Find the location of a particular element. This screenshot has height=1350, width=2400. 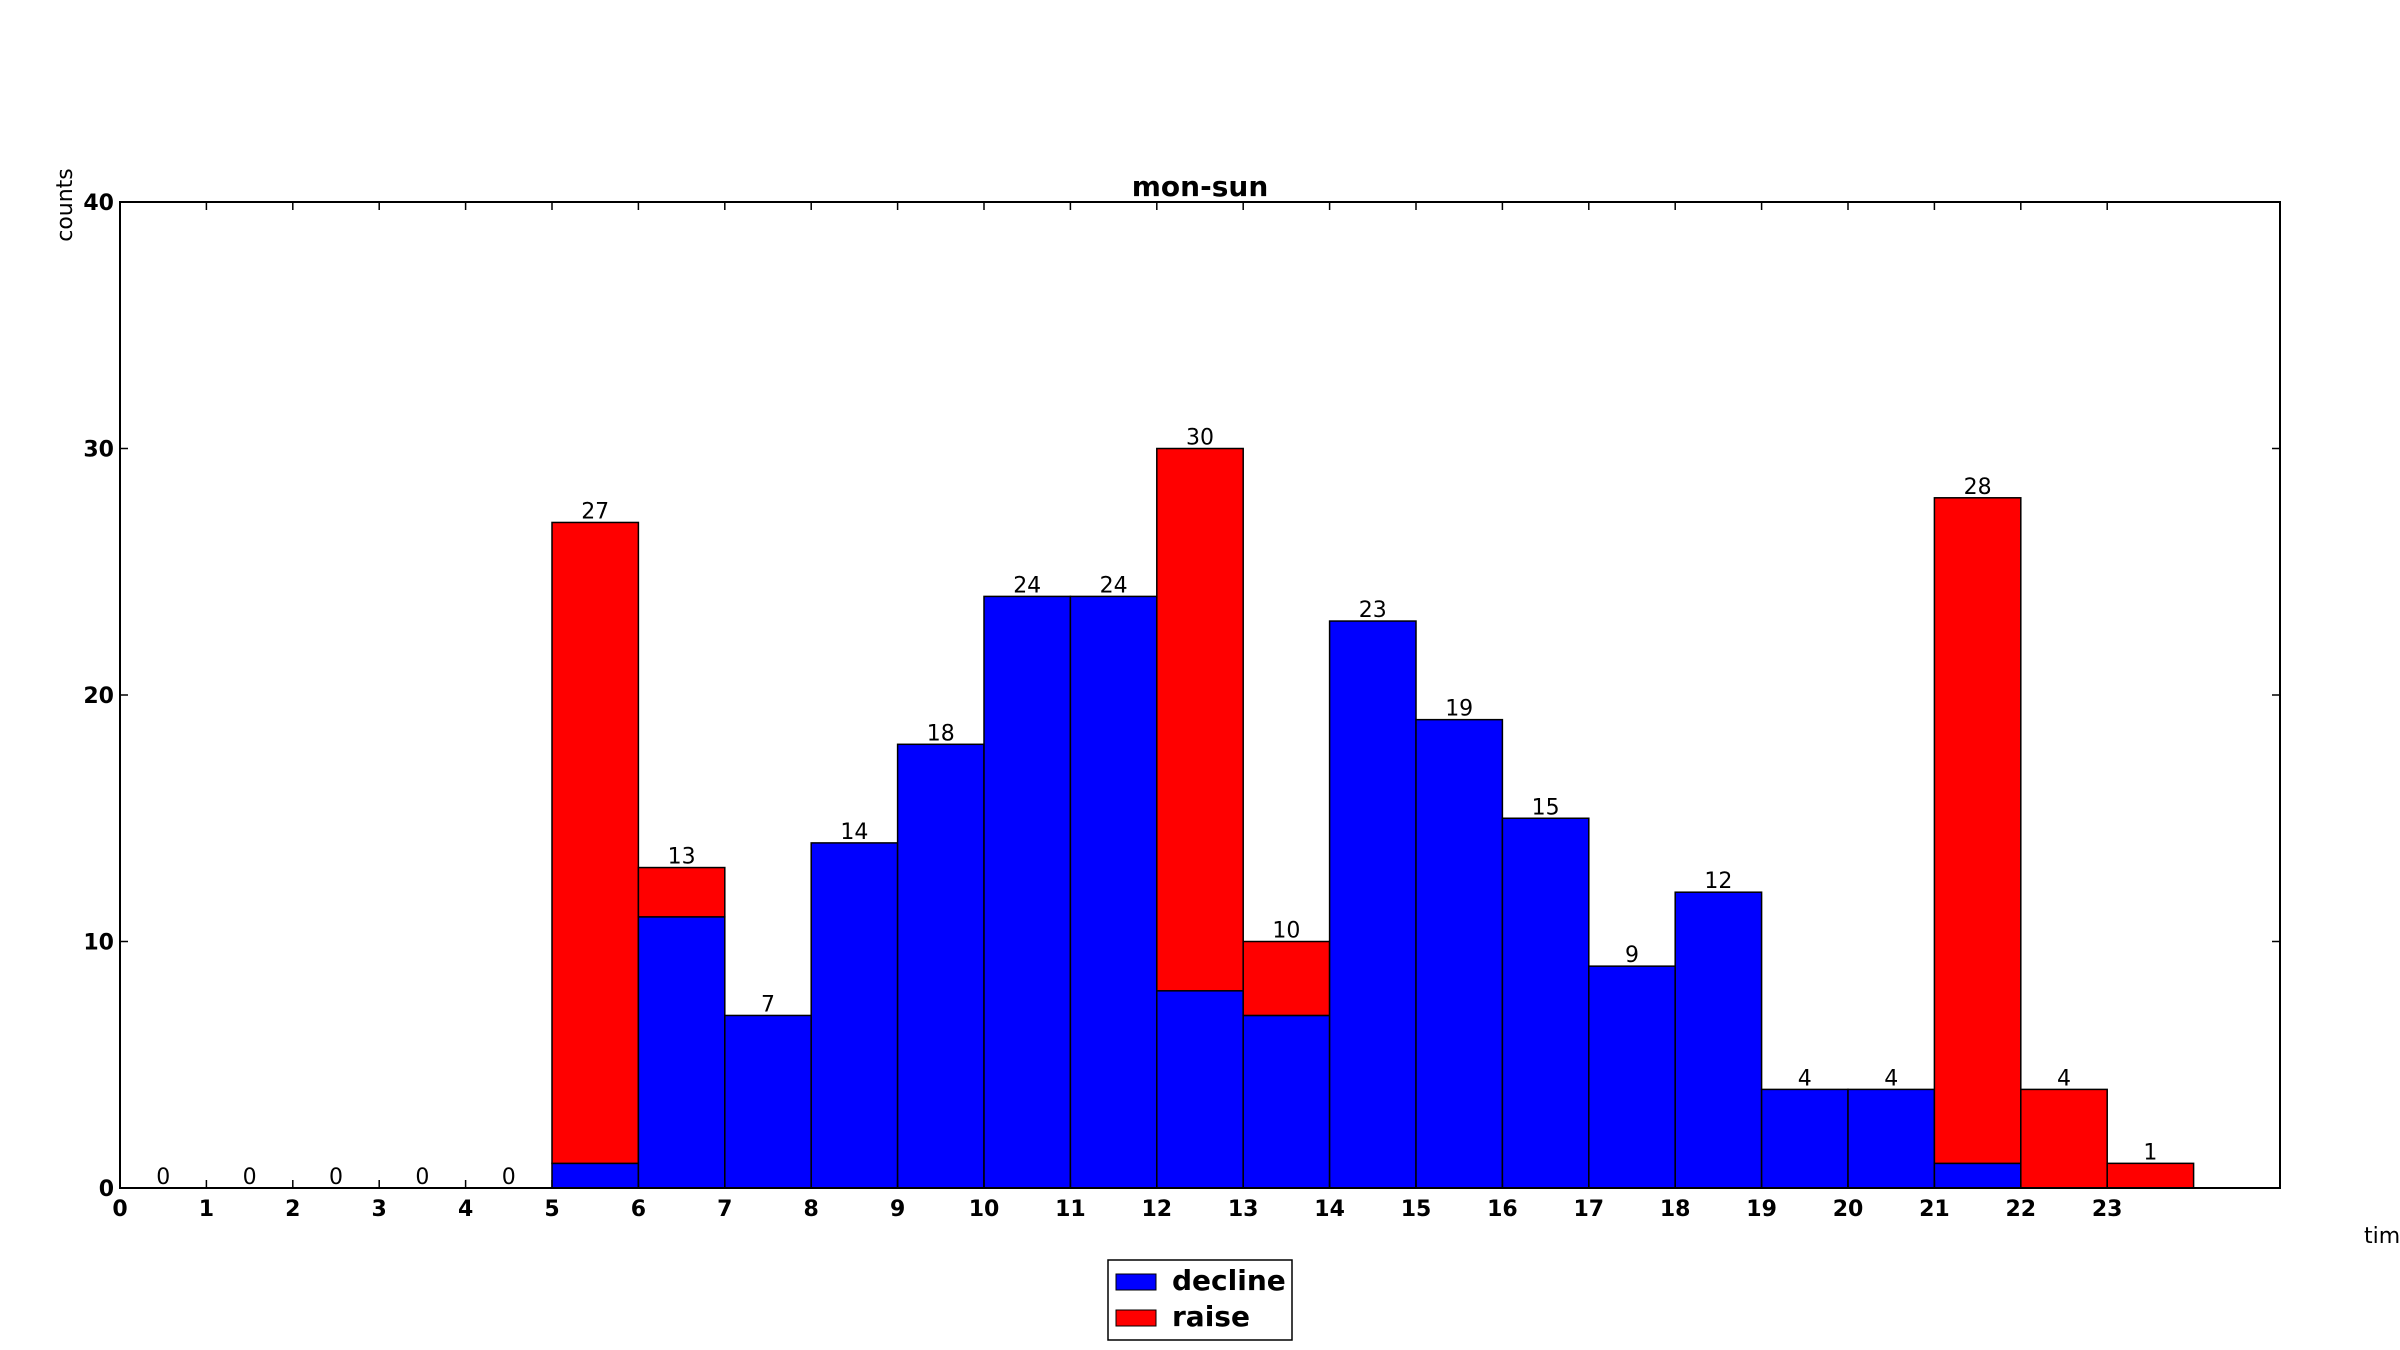

x-tick-label-14: 14 is located at coordinates (1329, 1209).